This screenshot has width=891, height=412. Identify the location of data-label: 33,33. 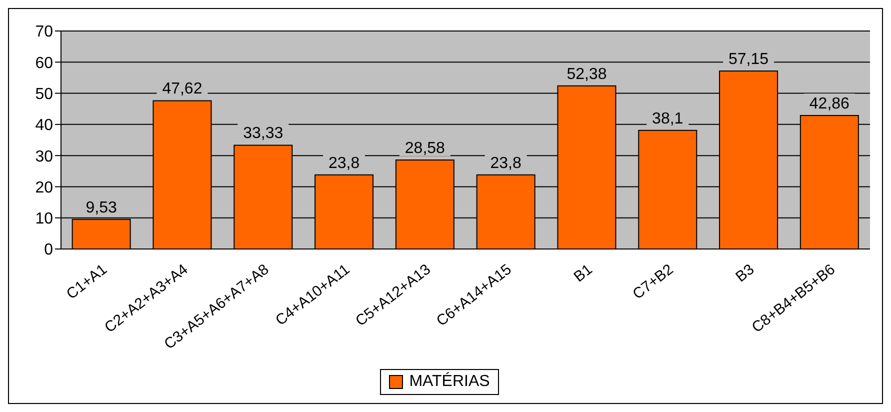
(263, 133).